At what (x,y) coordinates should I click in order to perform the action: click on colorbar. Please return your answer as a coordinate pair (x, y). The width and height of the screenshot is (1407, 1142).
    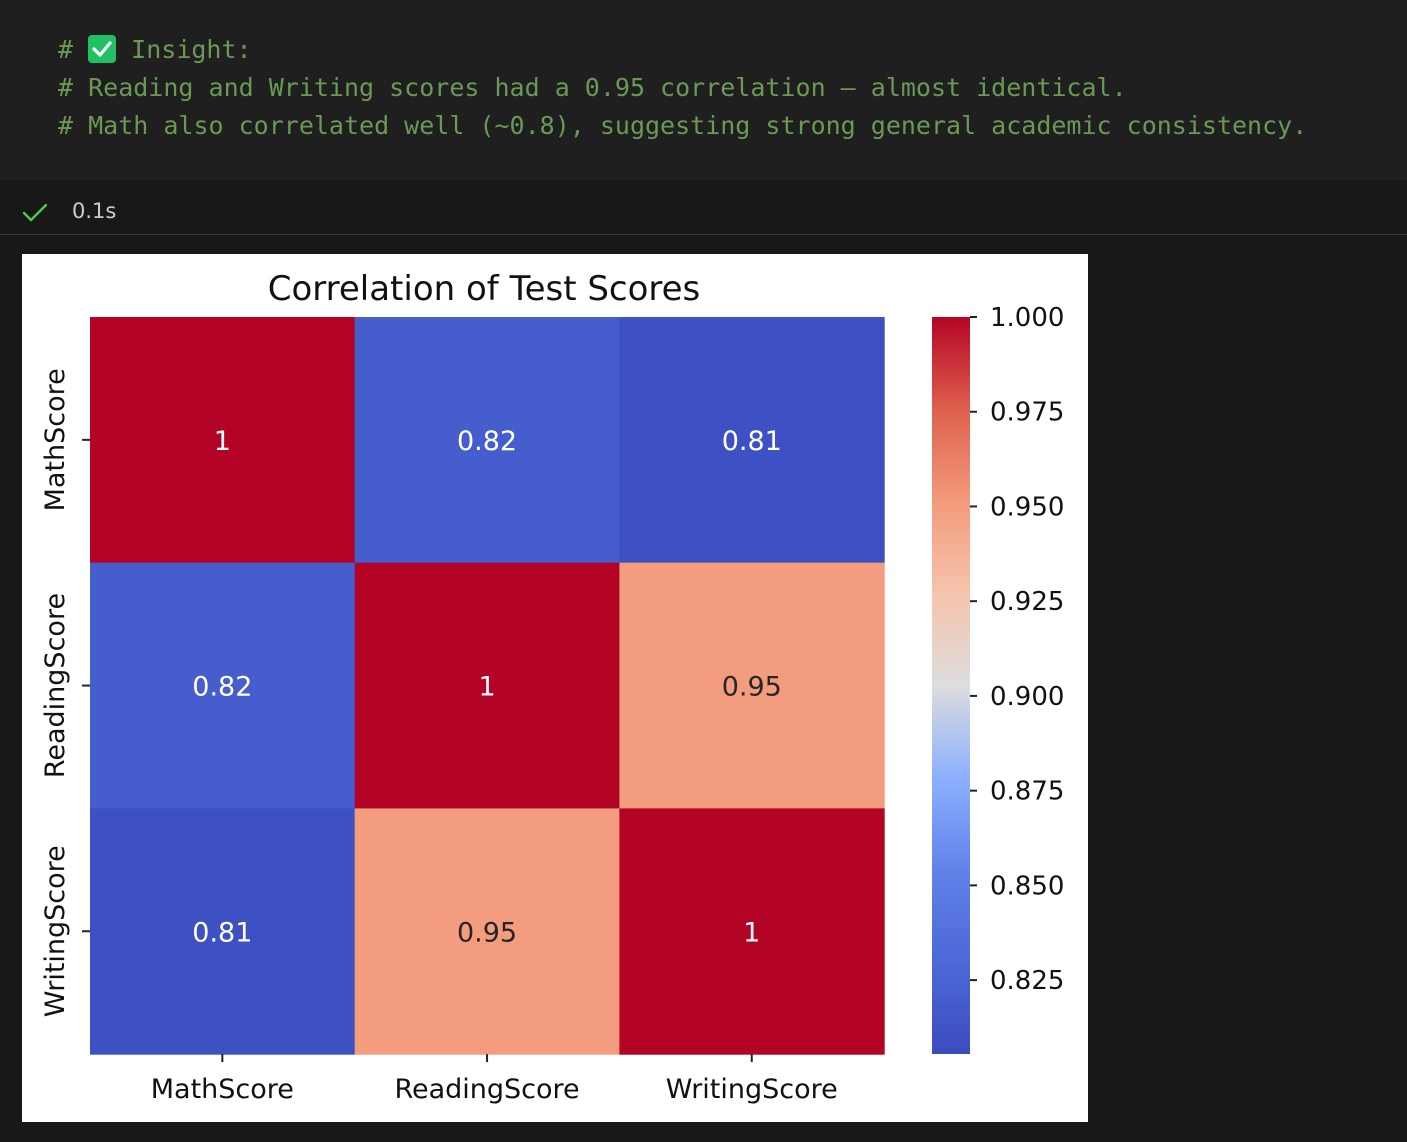
    Looking at the image, I should click on (951, 685).